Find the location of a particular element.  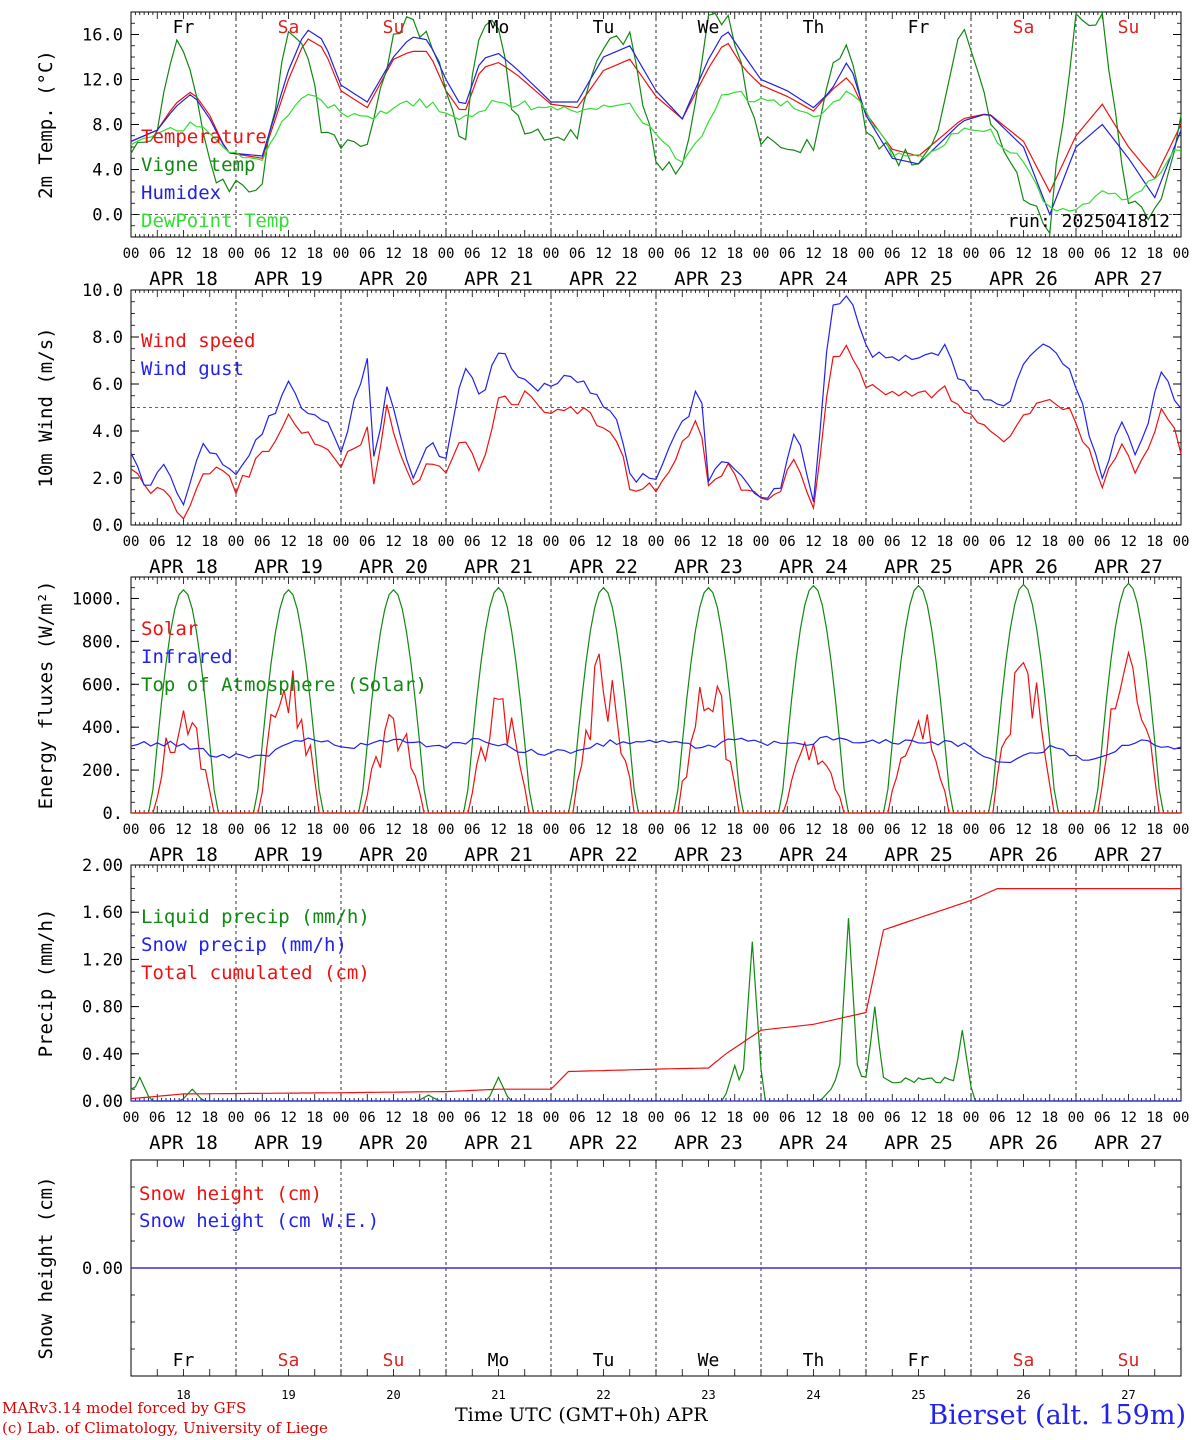

panel-4-date-label: APR 24 is located at coordinates (813, 1143).